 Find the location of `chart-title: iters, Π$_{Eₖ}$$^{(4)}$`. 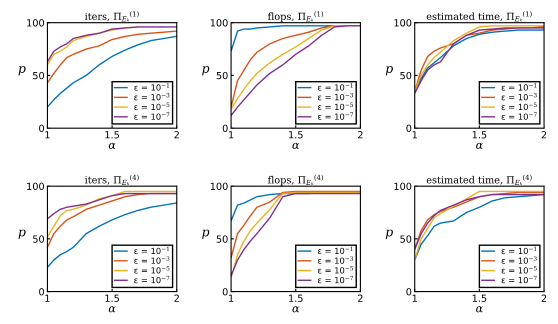

chart-title: iters, Π$_{Eₖ}$$^{(4)}$ is located at coordinates (111, 179).